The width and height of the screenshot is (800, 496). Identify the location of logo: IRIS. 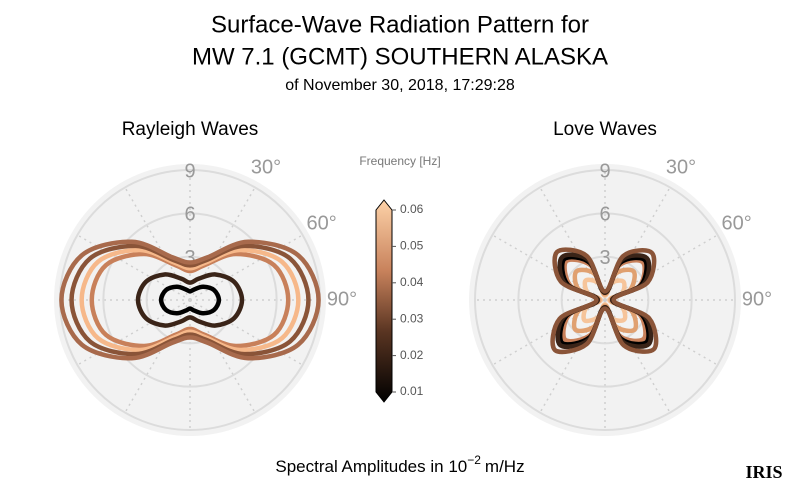
(763, 472).